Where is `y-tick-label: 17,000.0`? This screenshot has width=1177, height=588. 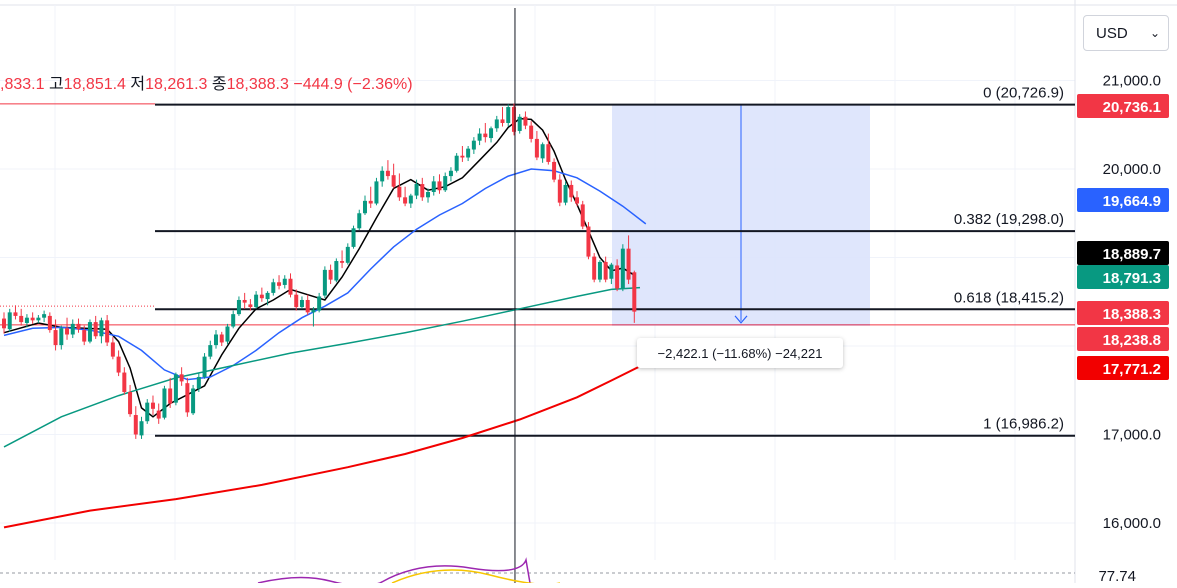 y-tick-label: 17,000.0 is located at coordinates (1132, 435).